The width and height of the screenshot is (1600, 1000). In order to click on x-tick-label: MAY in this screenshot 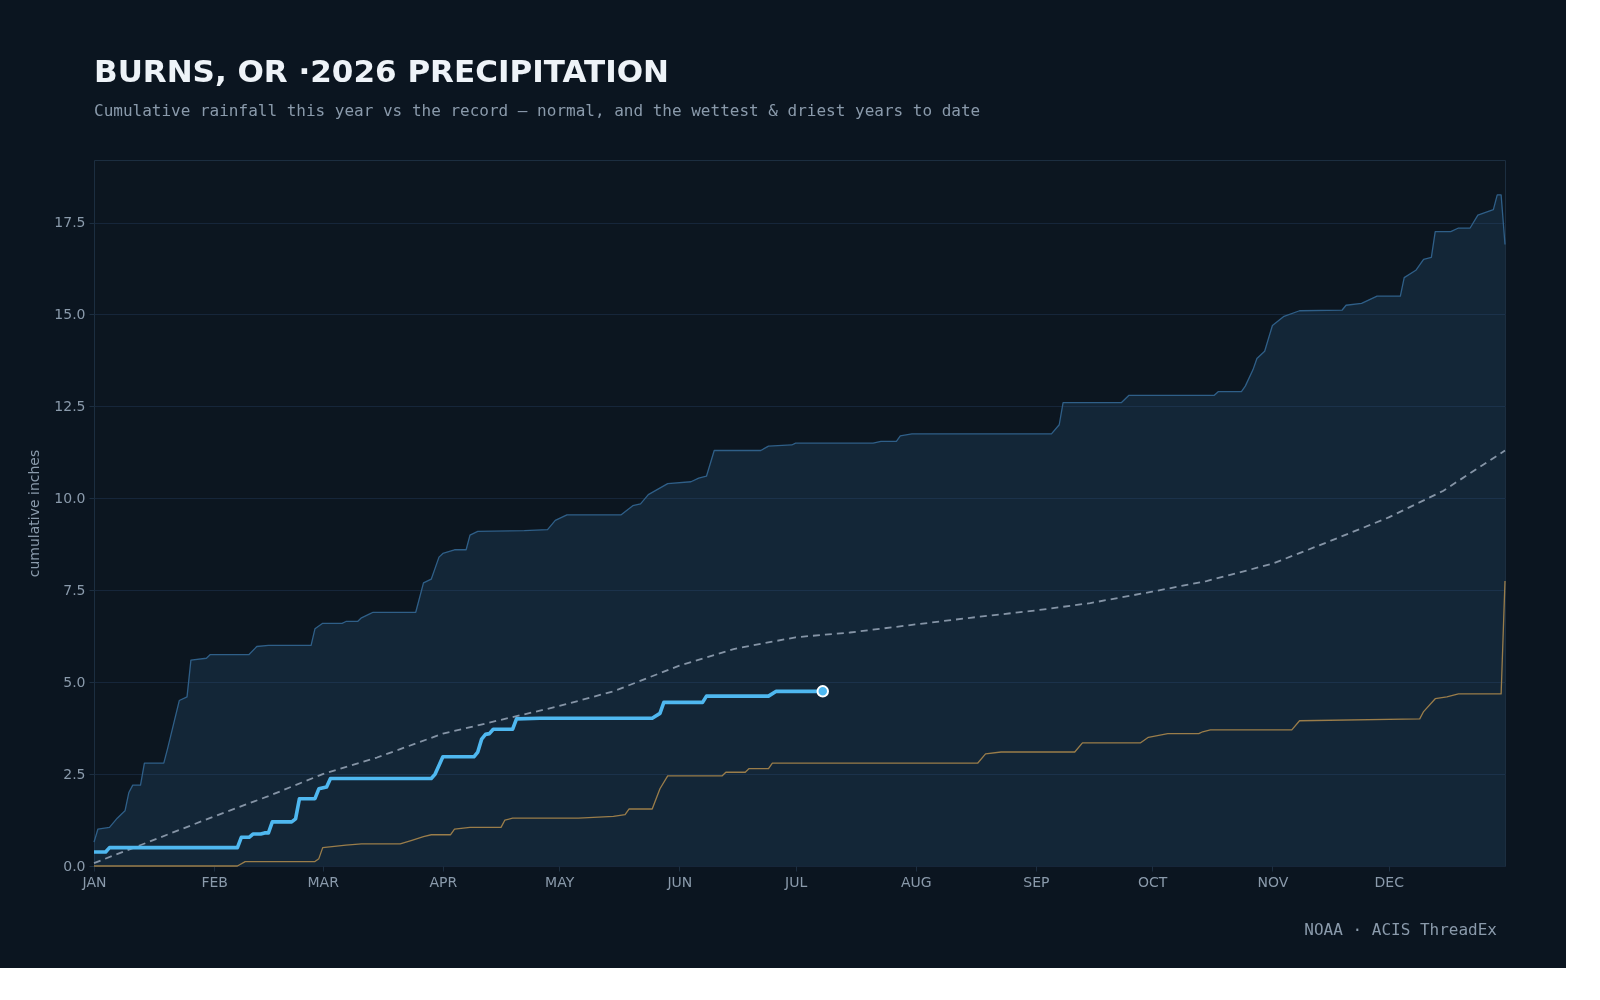, I will do `click(560, 881)`.